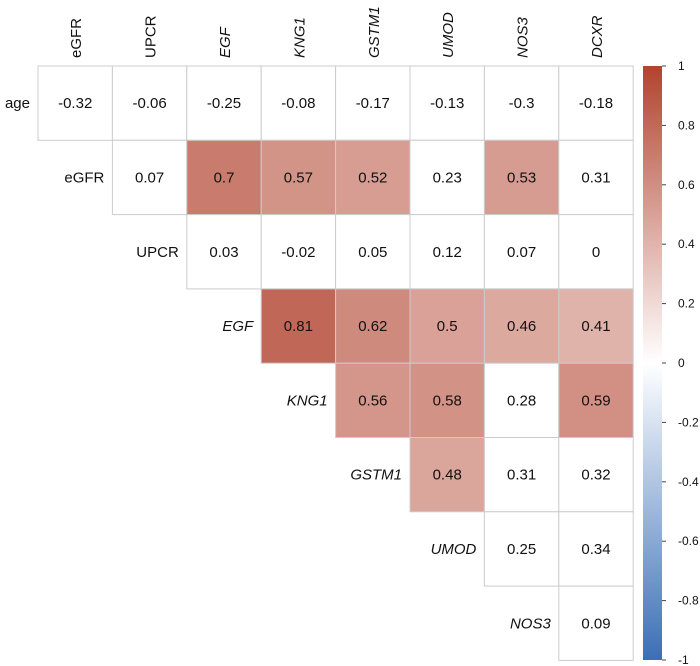  I want to click on cell-value: -0.13, so click(447, 103).